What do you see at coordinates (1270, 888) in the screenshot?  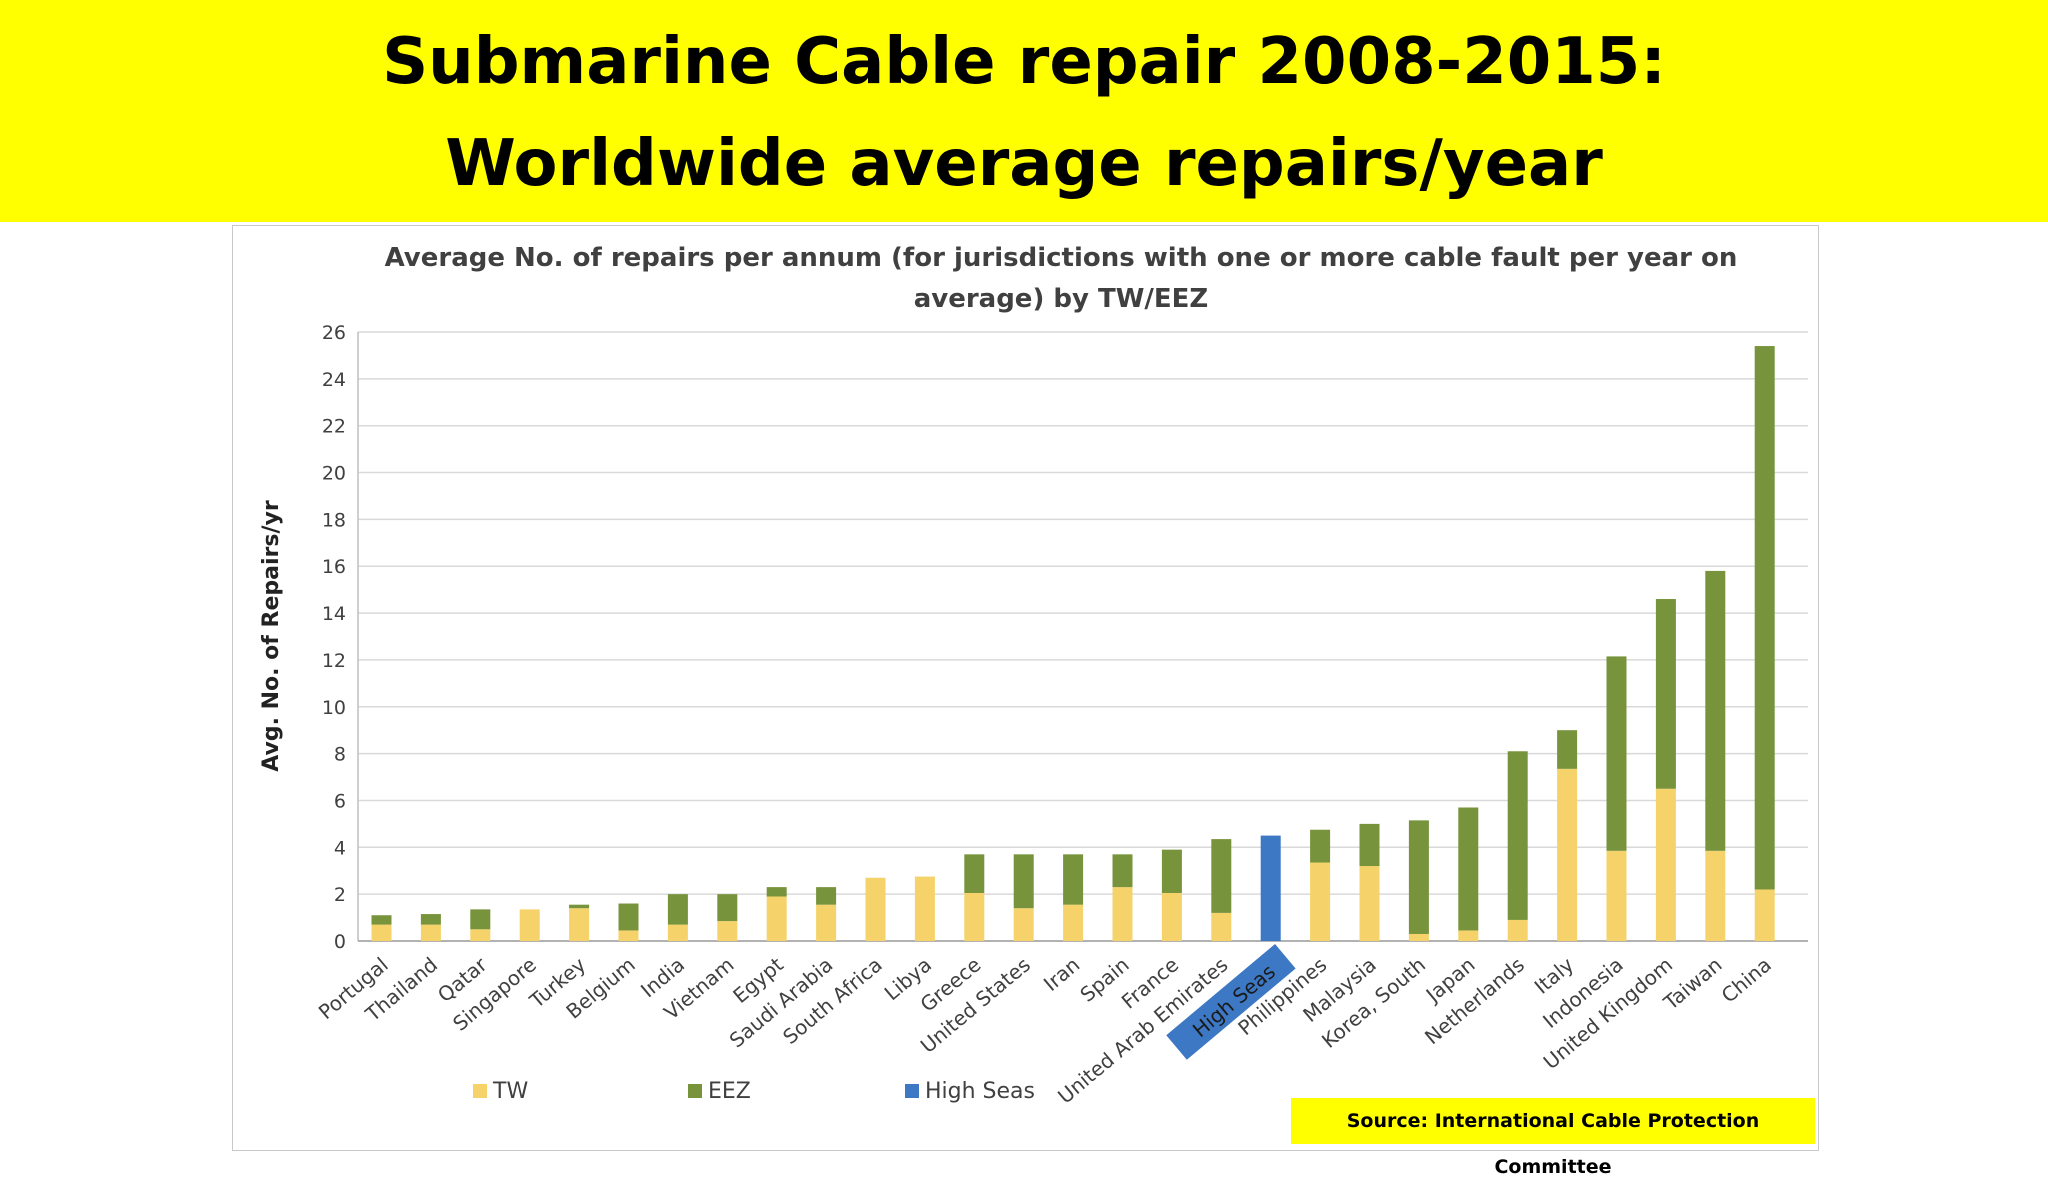 I see `bar-high-seas` at bounding box center [1270, 888].